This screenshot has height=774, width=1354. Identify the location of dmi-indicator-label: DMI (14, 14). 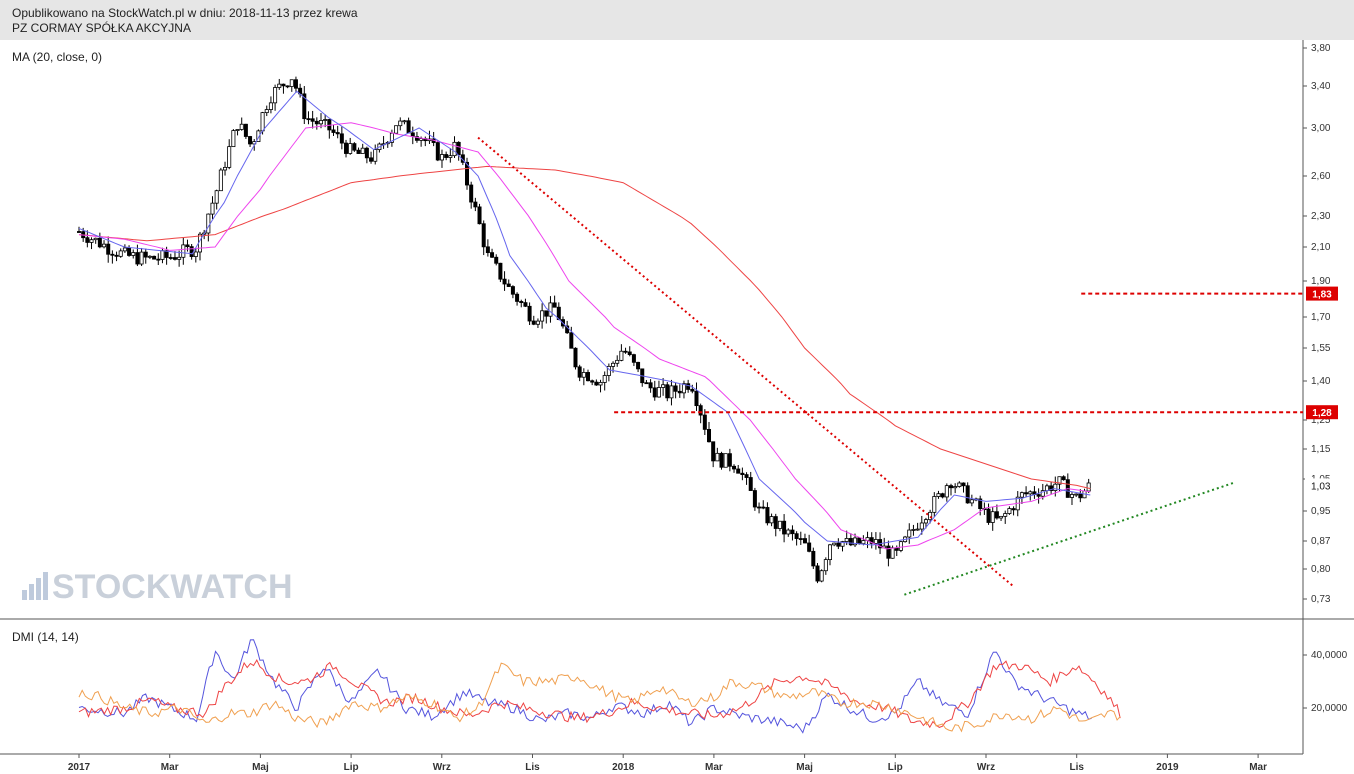
(45, 637).